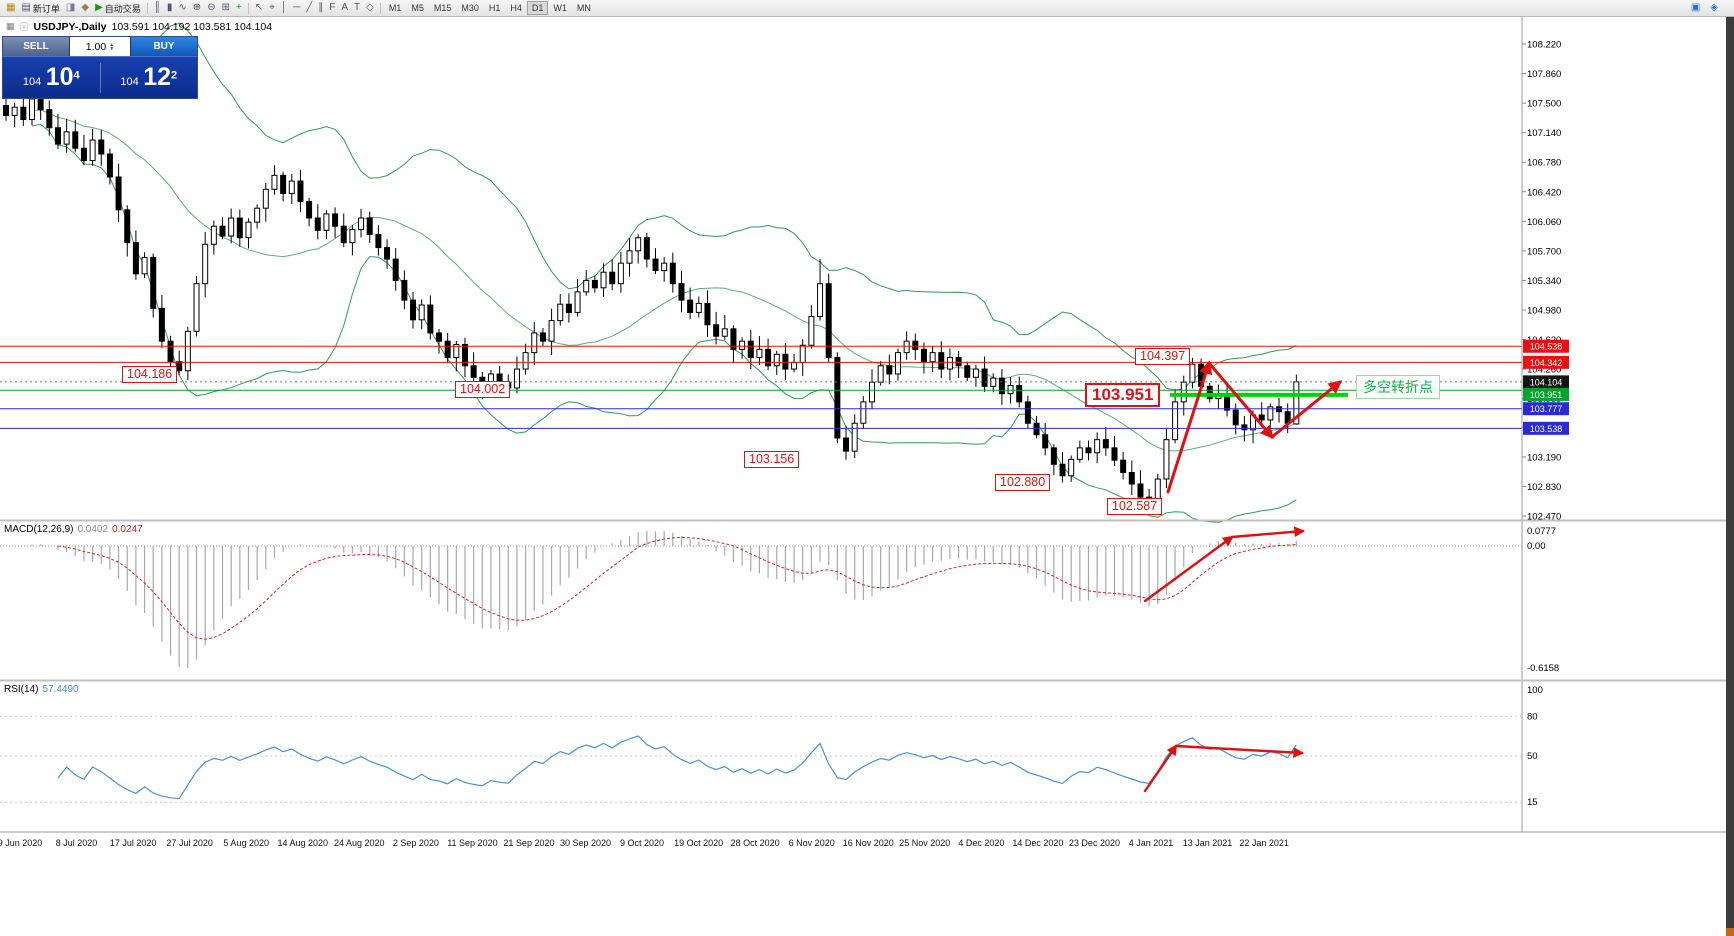  Describe the element at coordinates (442, 8) in the screenshot. I see `timeframe-m15: M15` at that location.